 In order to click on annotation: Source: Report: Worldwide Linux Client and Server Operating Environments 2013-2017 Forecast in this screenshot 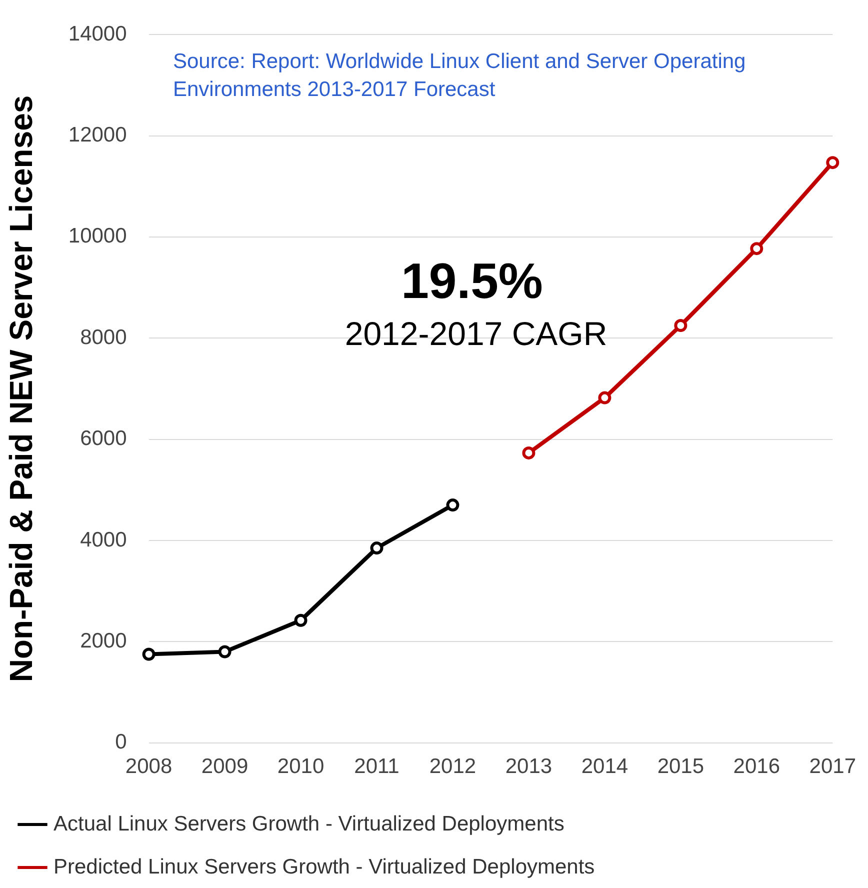, I will do `click(459, 75)`.